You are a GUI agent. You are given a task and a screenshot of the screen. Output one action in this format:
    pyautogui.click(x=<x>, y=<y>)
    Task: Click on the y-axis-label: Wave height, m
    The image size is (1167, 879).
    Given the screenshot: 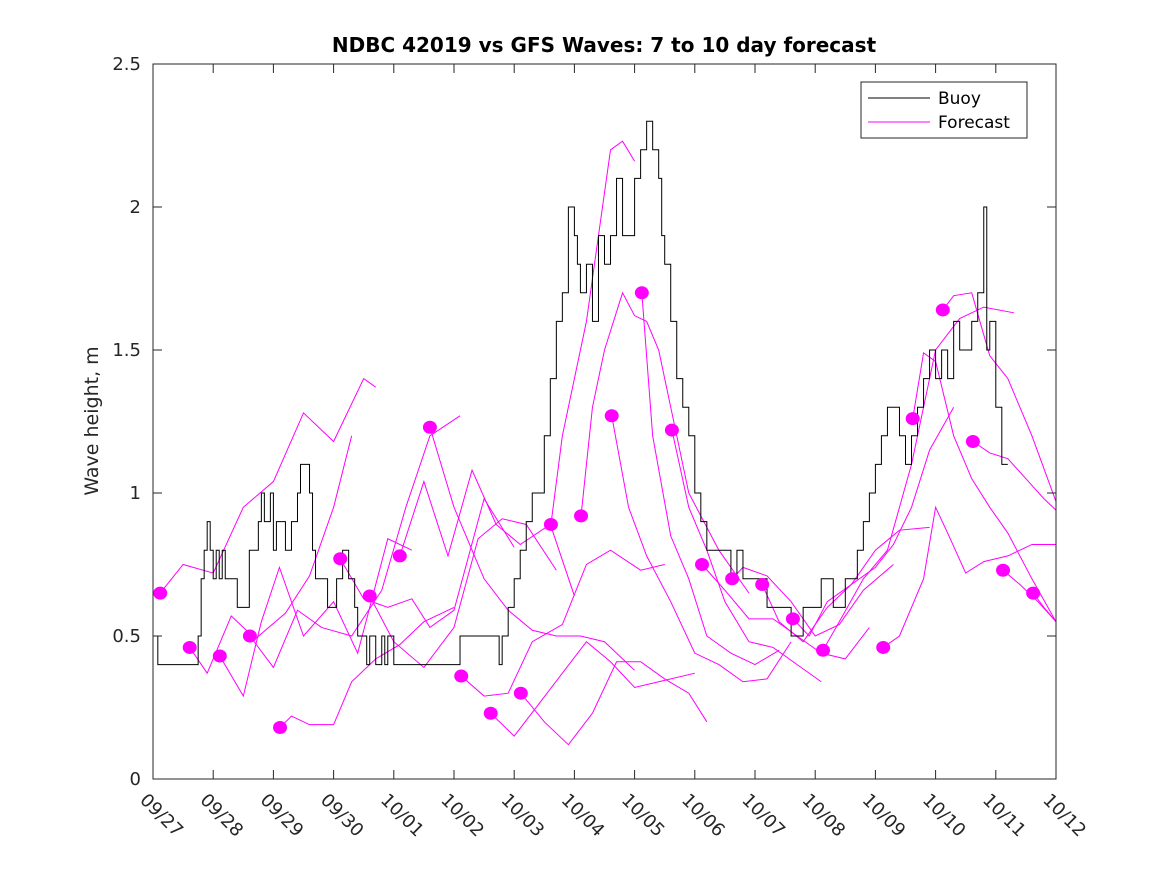 What is the action you would take?
    pyautogui.click(x=92, y=420)
    